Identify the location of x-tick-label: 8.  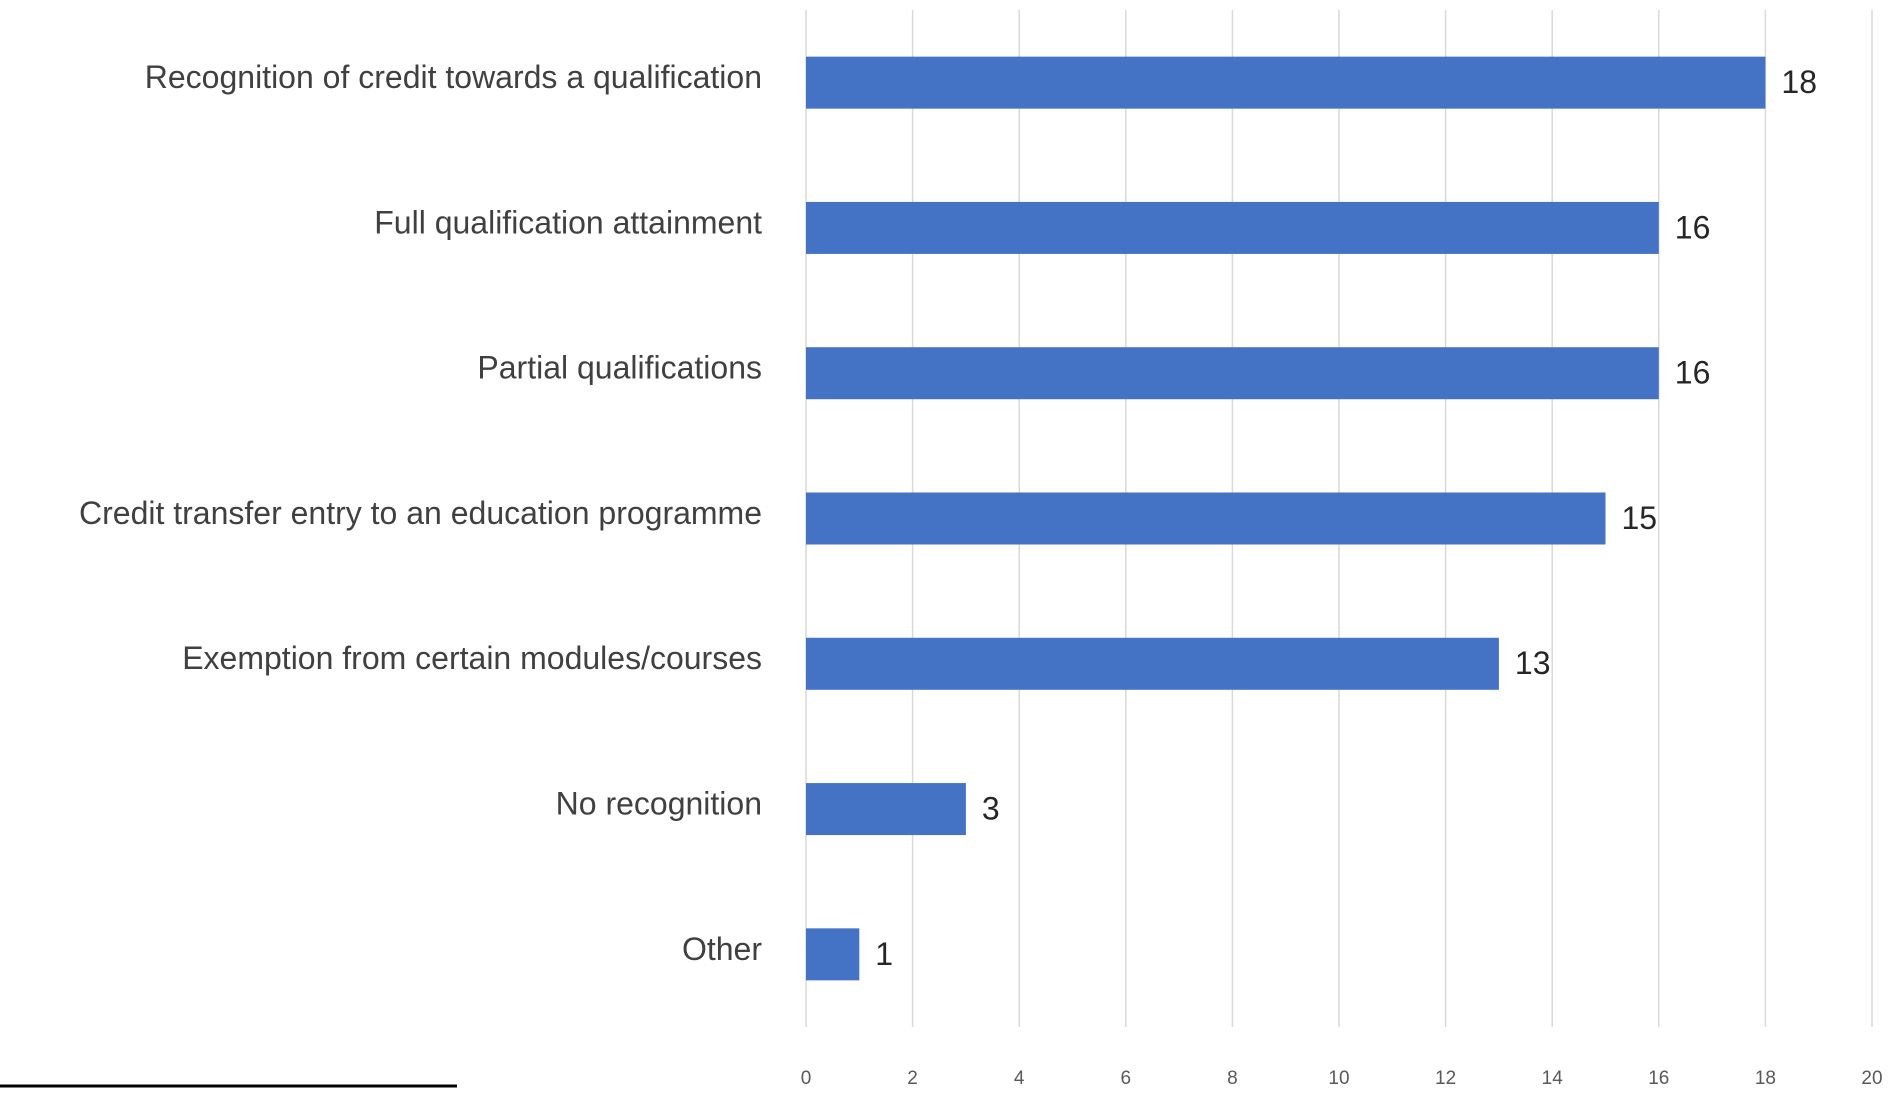
(1232, 1078).